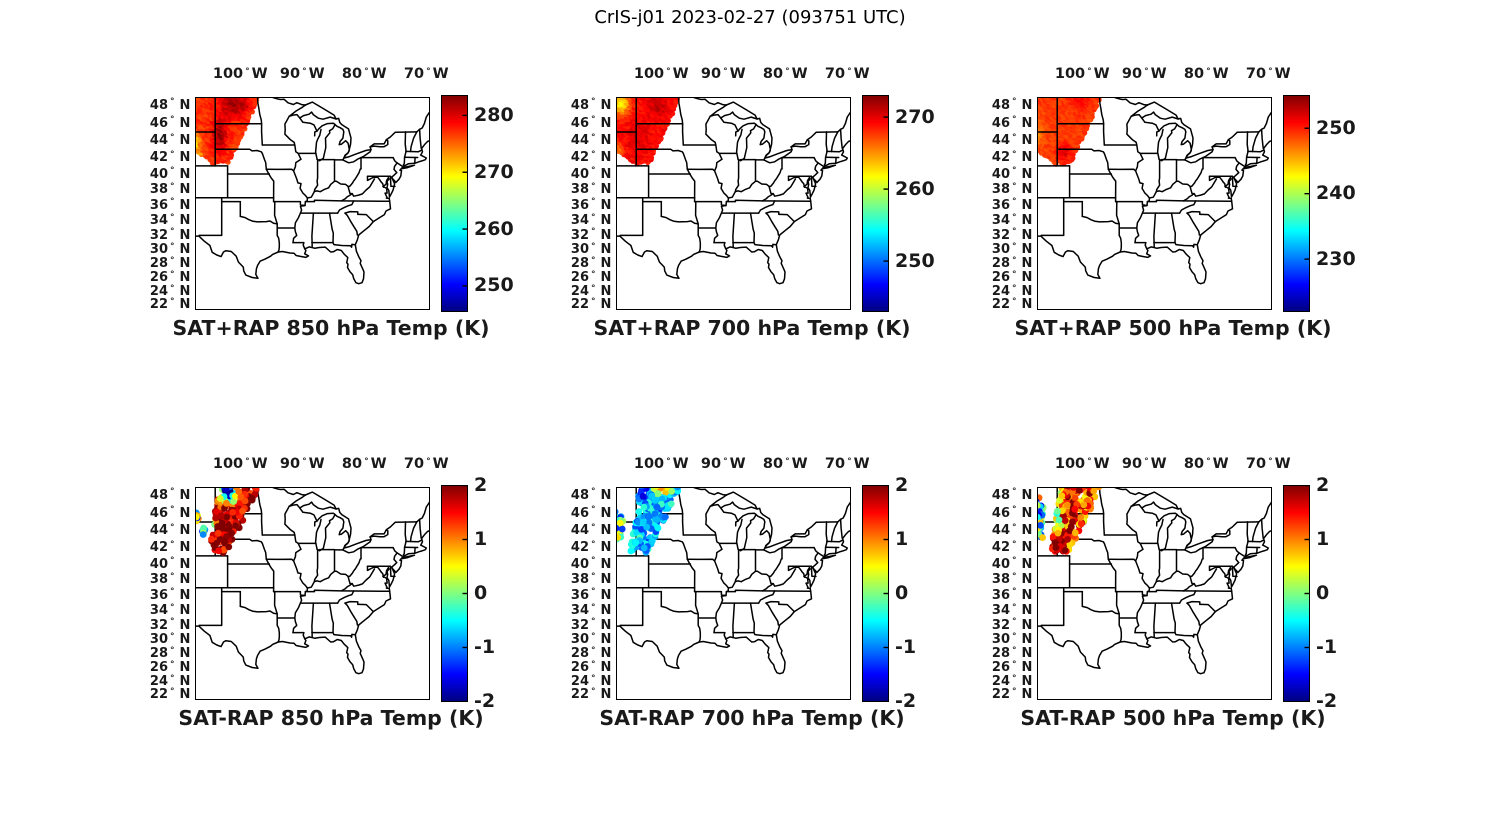 Image resolution: width=1500 pixels, height=825 pixels. Describe the element at coordinates (1070, 521) in the screenshot. I see `satellite-swath-dots` at that location.